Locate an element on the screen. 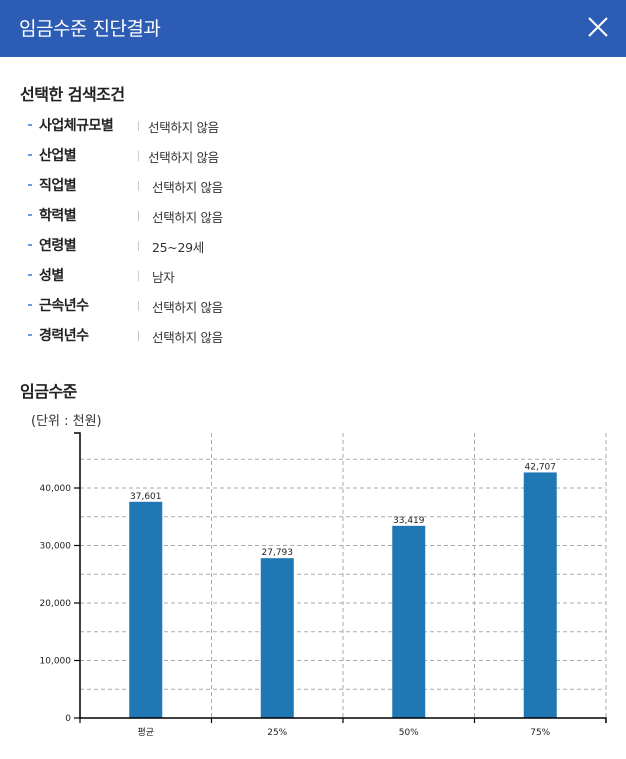  bar-value-label: 42,707 is located at coordinates (541, 467).